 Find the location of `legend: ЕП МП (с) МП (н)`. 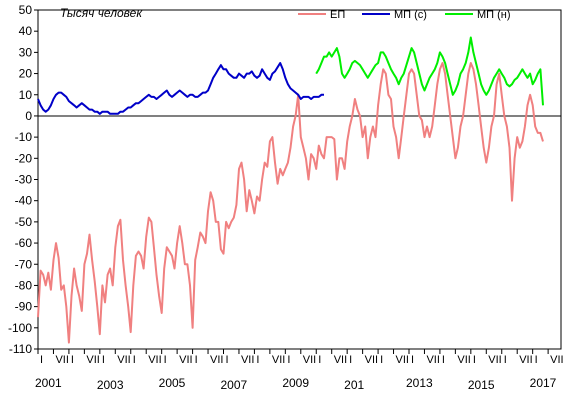

legend: ЕП МП (с) МП (н) is located at coordinates (404, 15).